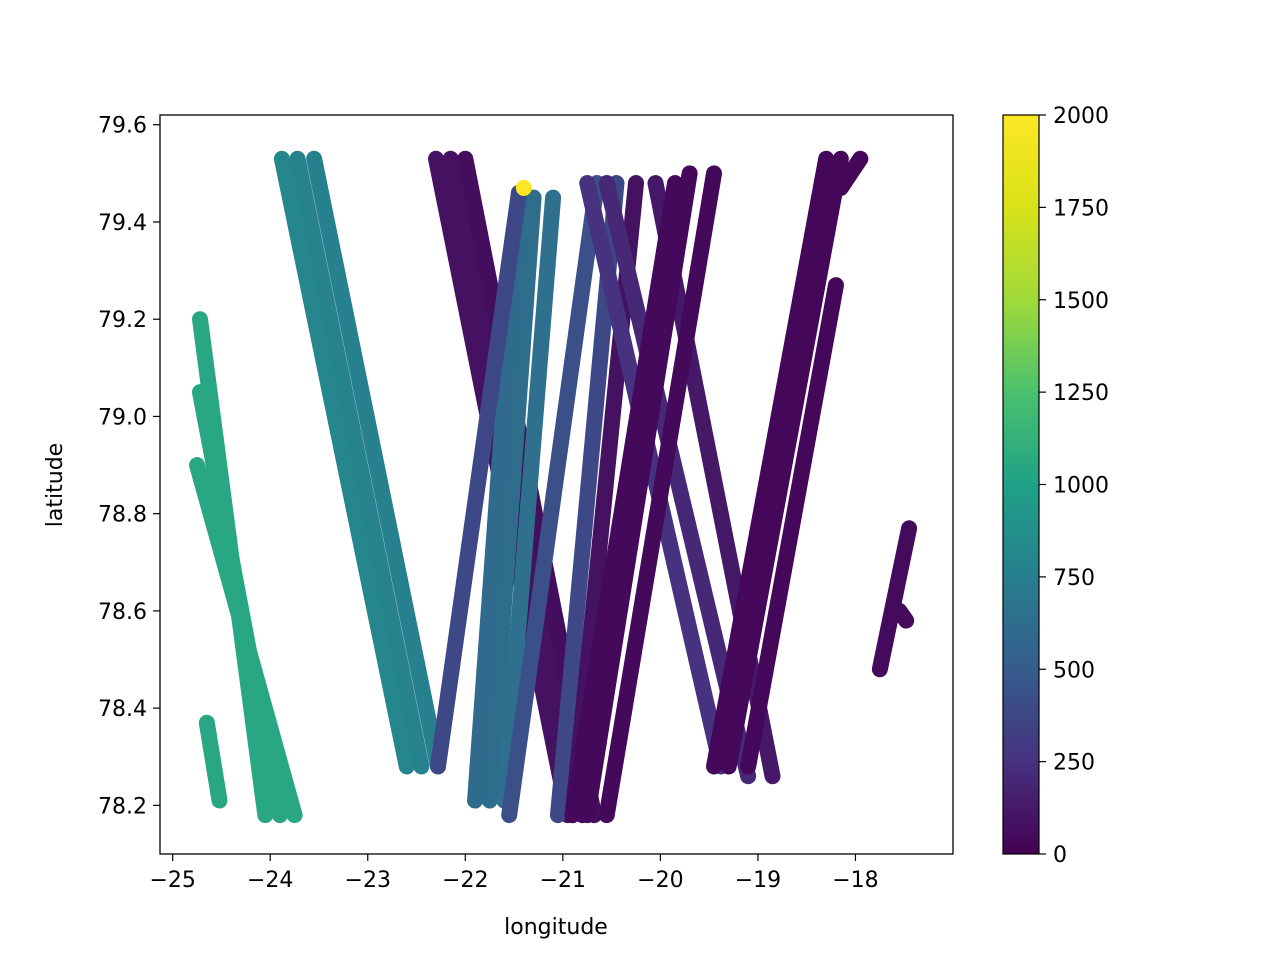 This screenshot has height=960, width=1280. What do you see at coordinates (122, 223) in the screenshot?
I see `y-tick-label: 79.4` at bounding box center [122, 223].